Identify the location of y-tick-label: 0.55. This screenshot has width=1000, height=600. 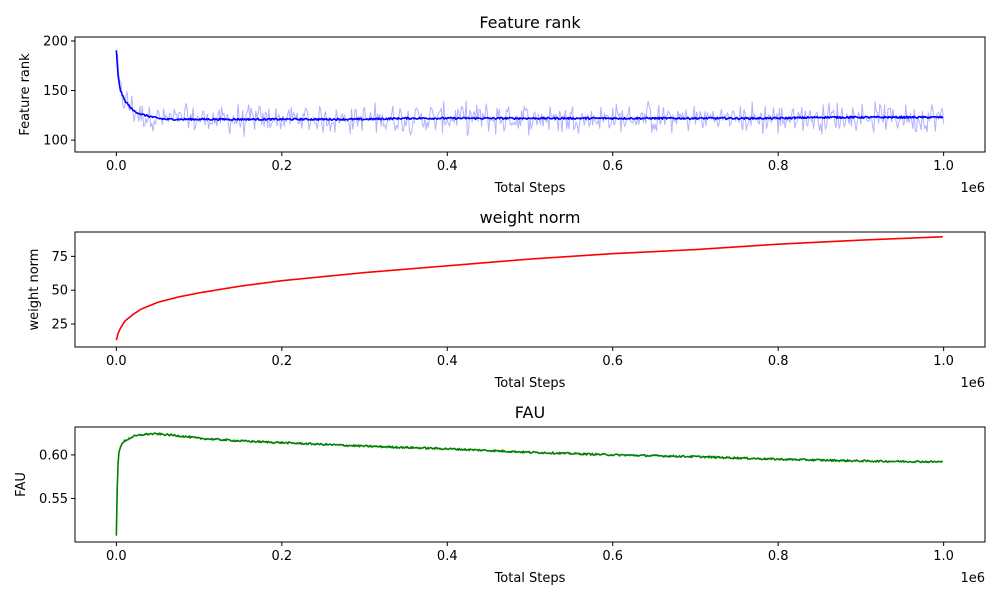
(53, 499).